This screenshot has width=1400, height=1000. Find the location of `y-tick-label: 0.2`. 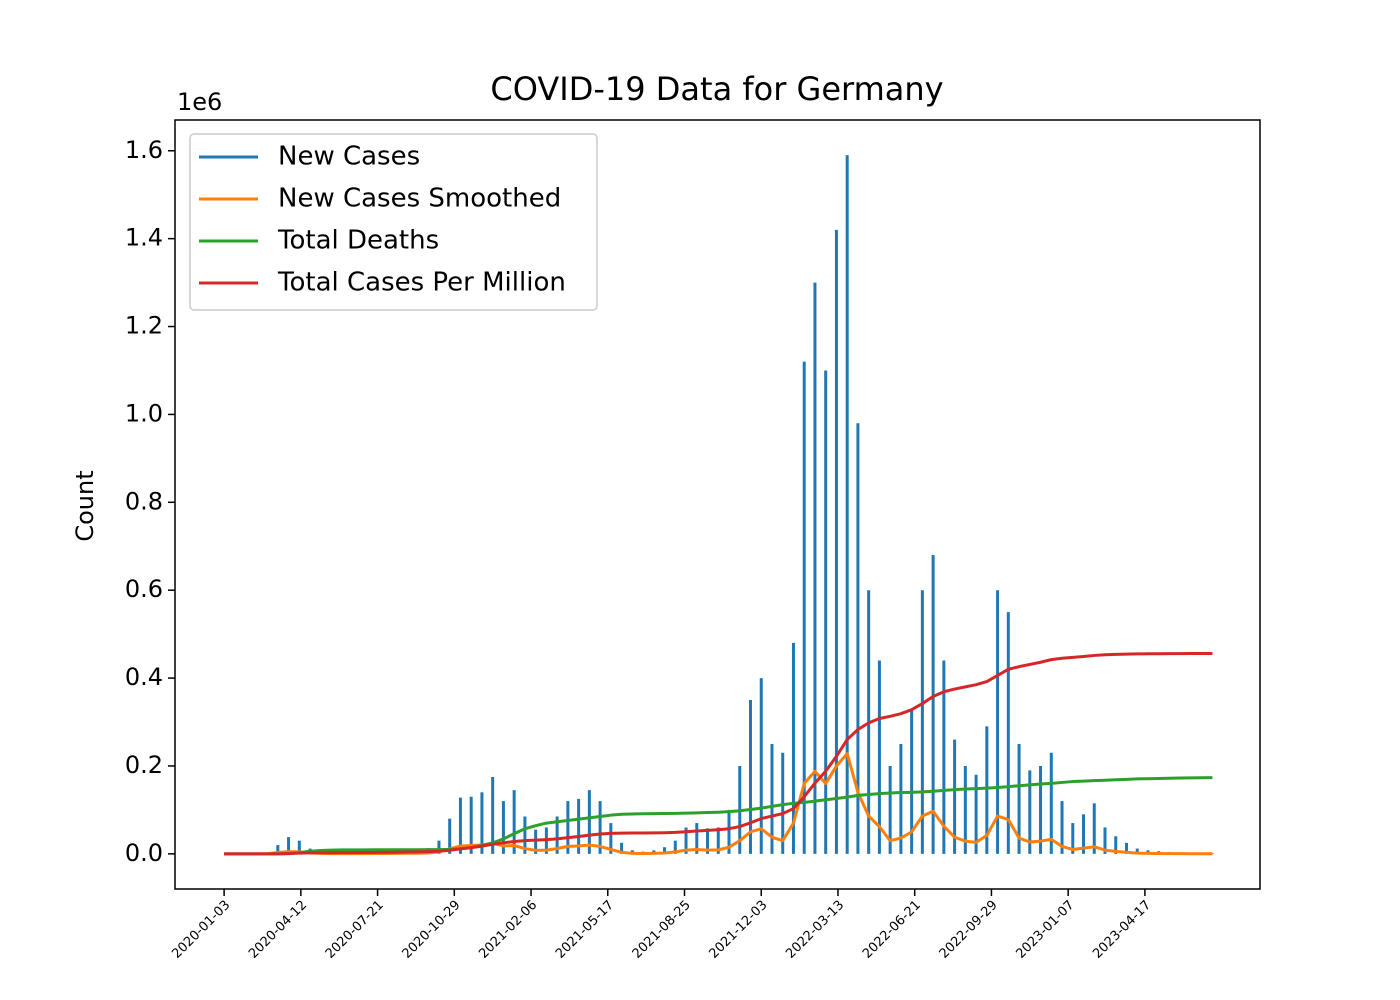

y-tick-label: 0.2 is located at coordinates (144, 765).